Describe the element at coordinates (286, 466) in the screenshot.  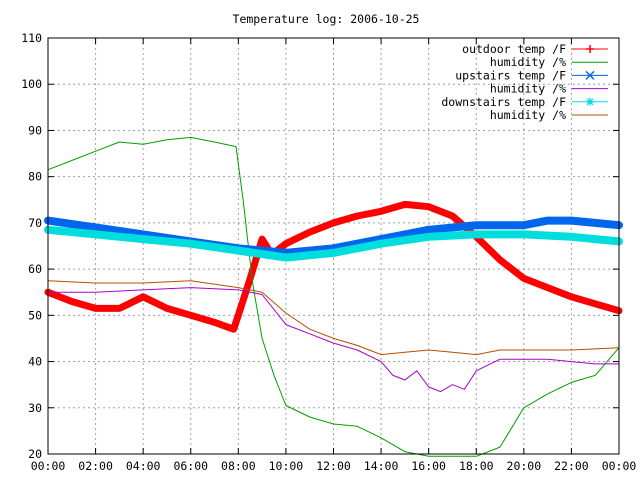
I see `x-tick-label: 10:00` at that location.